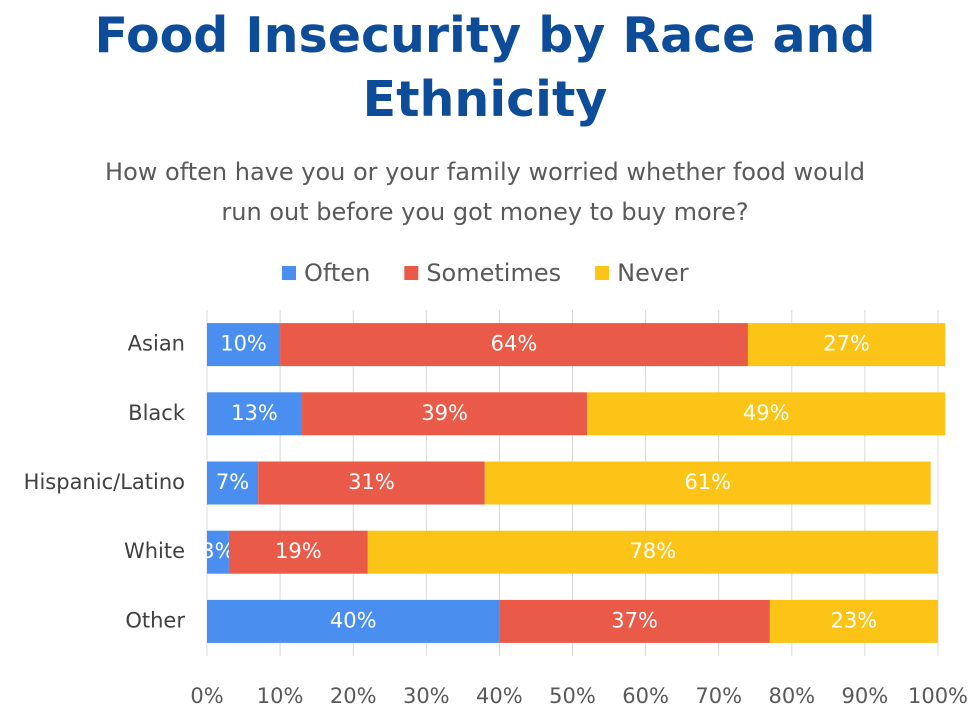  Describe the element at coordinates (155, 620) in the screenshot. I see `y-tick-label: Other` at that location.